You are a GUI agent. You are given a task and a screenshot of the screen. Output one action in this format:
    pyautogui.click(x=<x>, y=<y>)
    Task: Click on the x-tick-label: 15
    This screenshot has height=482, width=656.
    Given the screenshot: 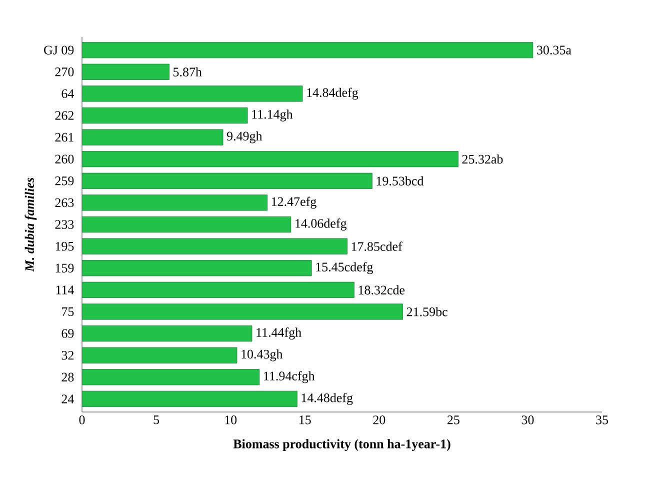 What is the action you would take?
    pyautogui.click(x=305, y=420)
    